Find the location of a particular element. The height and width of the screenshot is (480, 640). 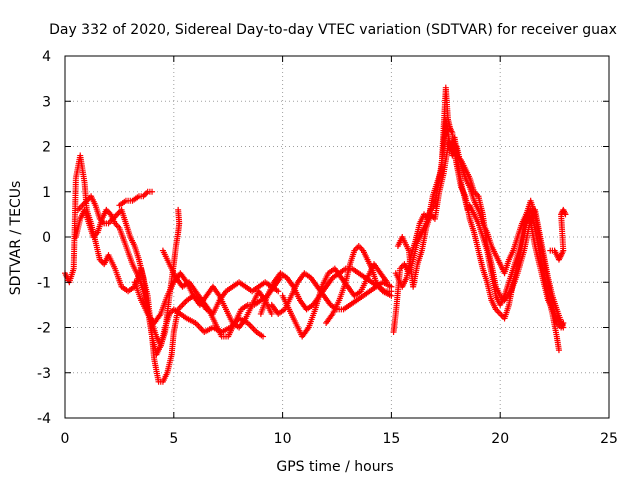

x-tick-label: 5 is located at coordinates (173, 439).